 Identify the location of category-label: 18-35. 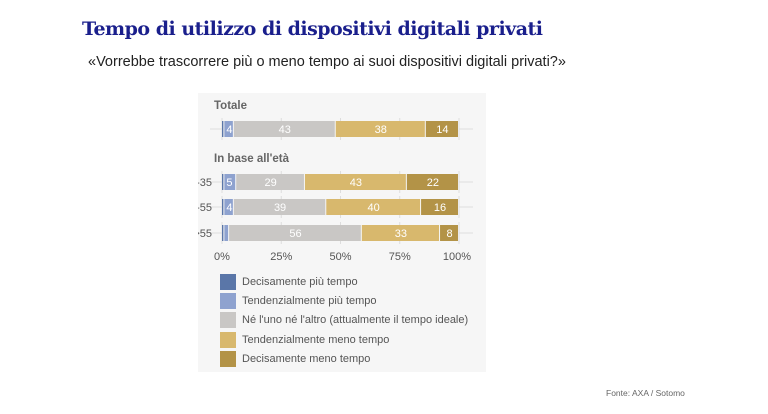
(205, 183).